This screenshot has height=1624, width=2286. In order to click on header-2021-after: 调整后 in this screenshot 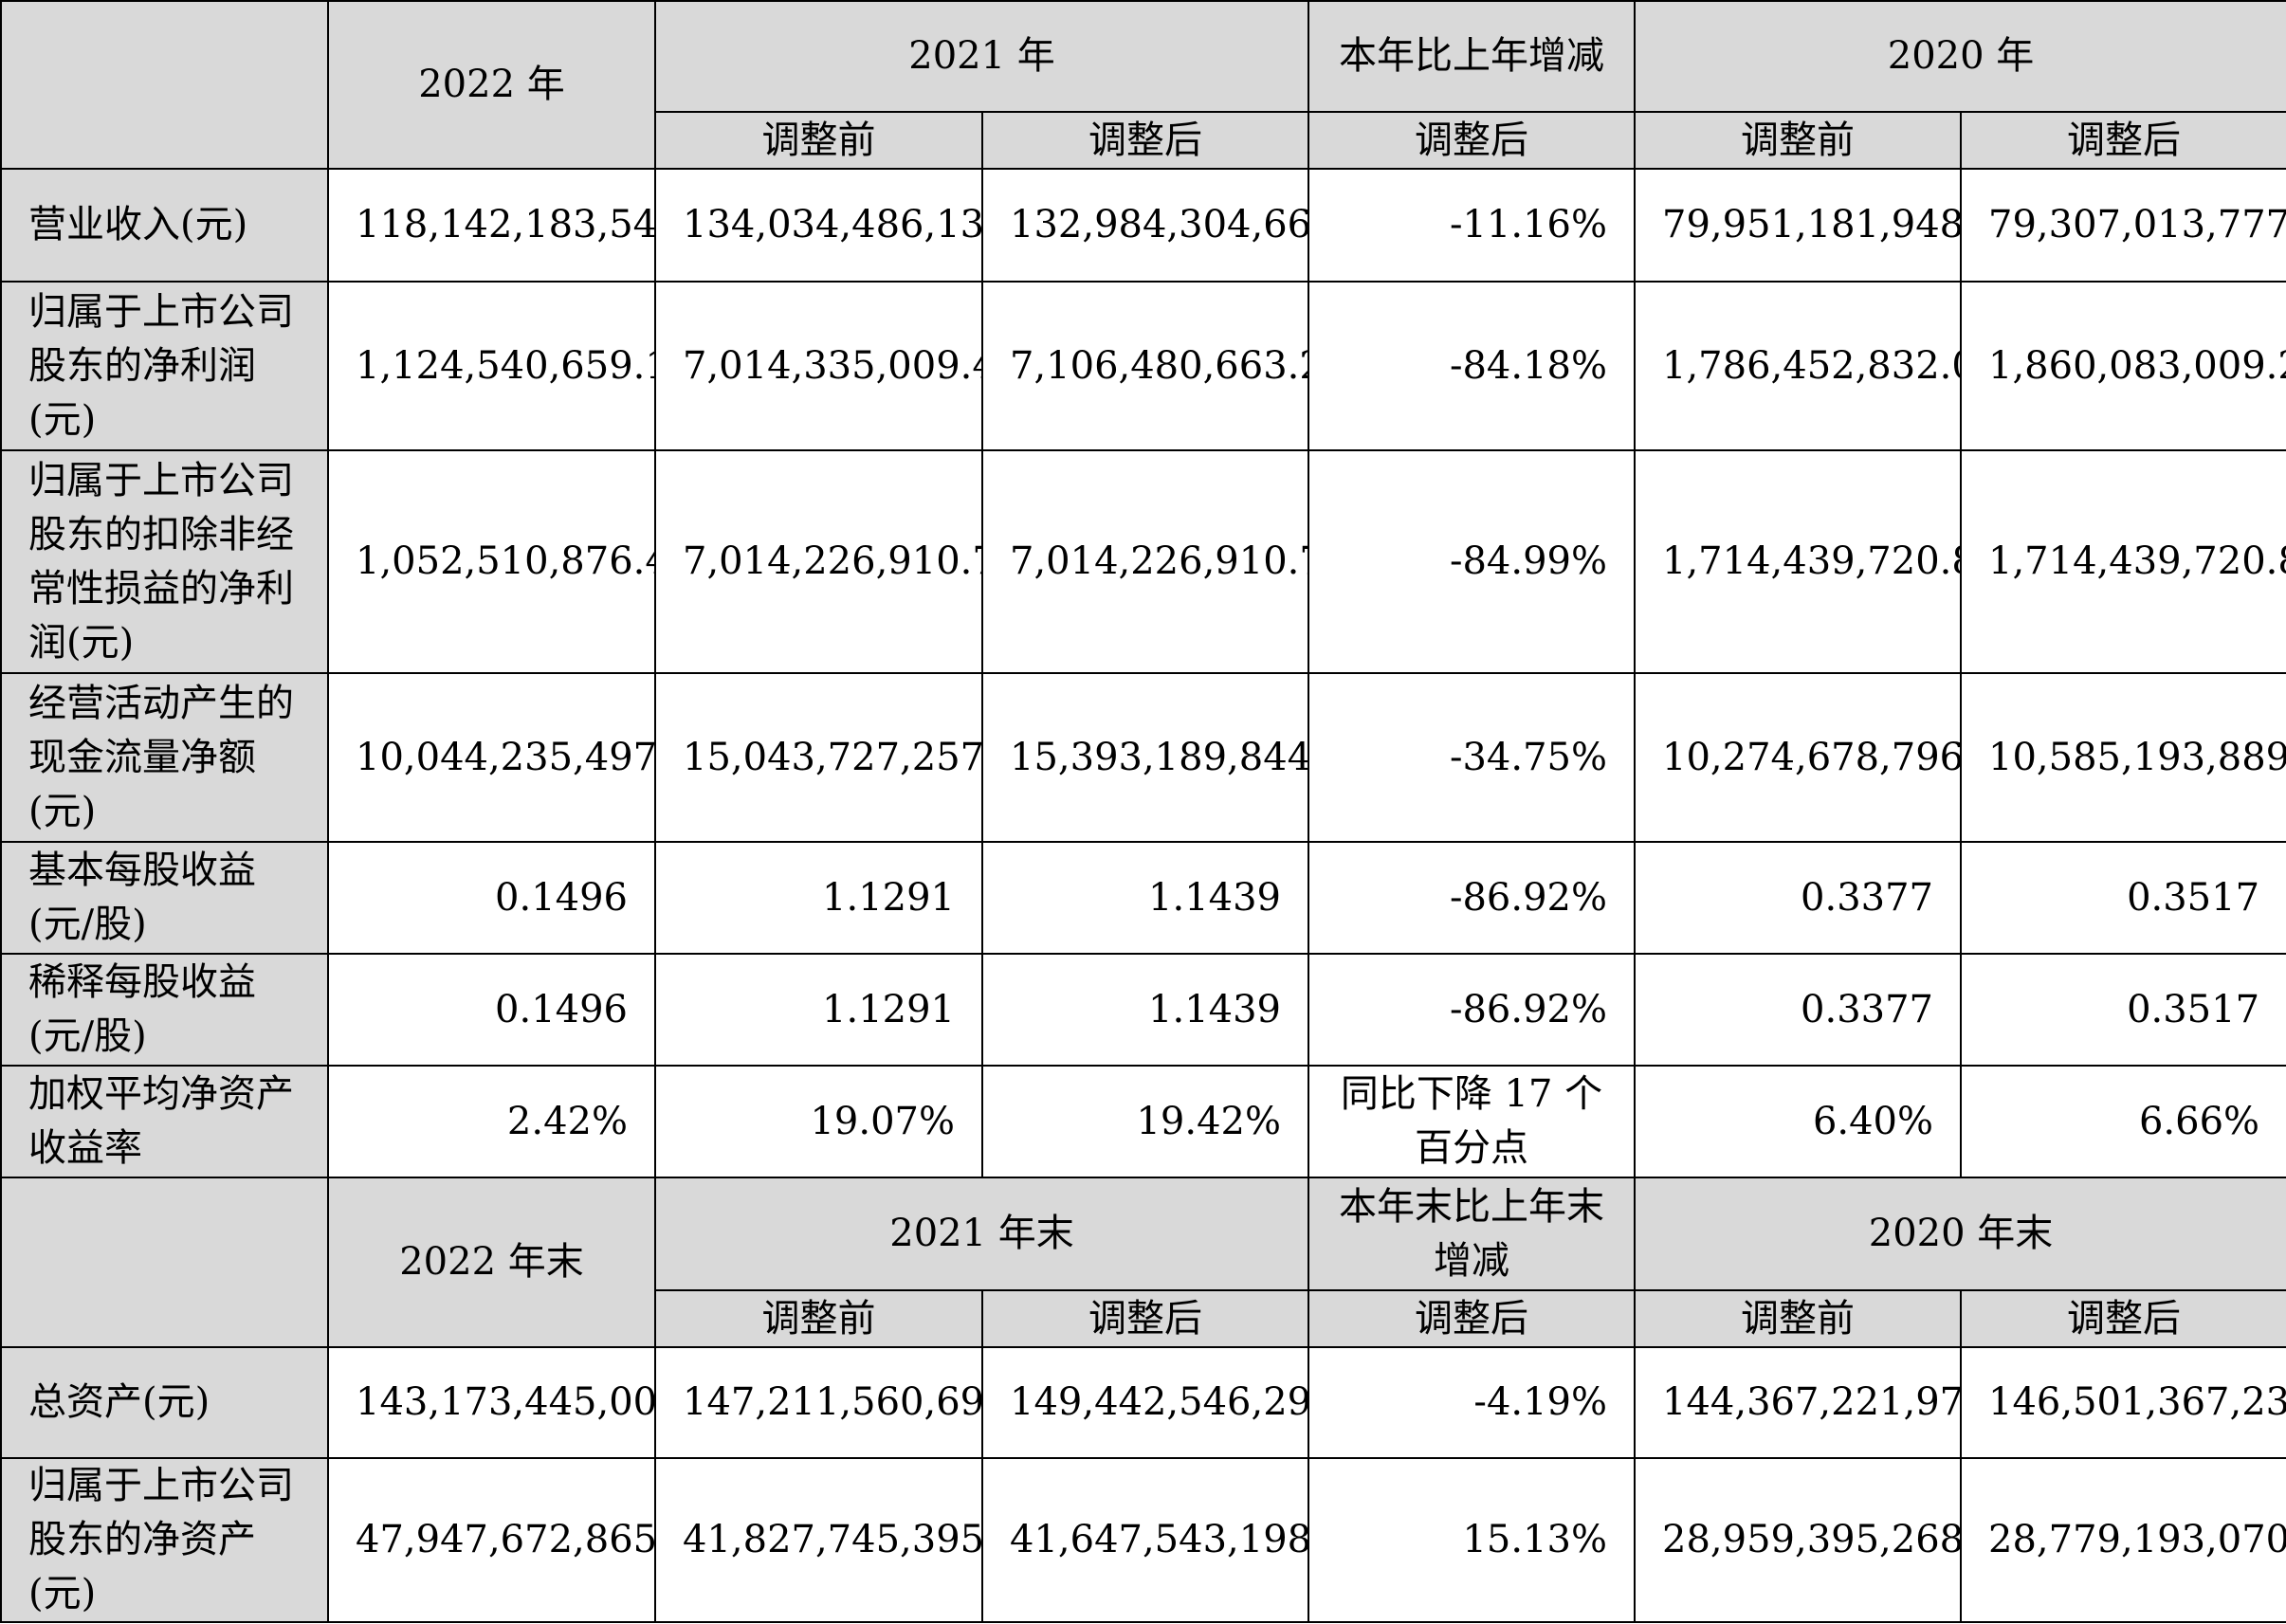, I will do `click(1145, 140)`.